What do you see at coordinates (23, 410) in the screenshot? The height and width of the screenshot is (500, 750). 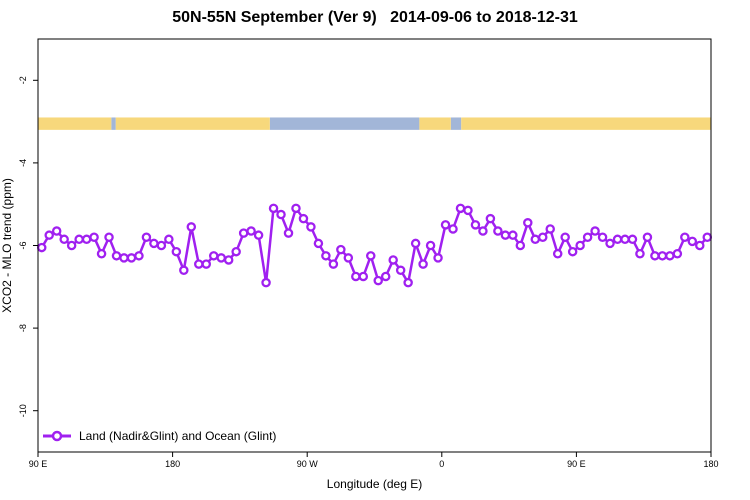 I see `y-tick-label: -10` at bounding box center [23, 410].